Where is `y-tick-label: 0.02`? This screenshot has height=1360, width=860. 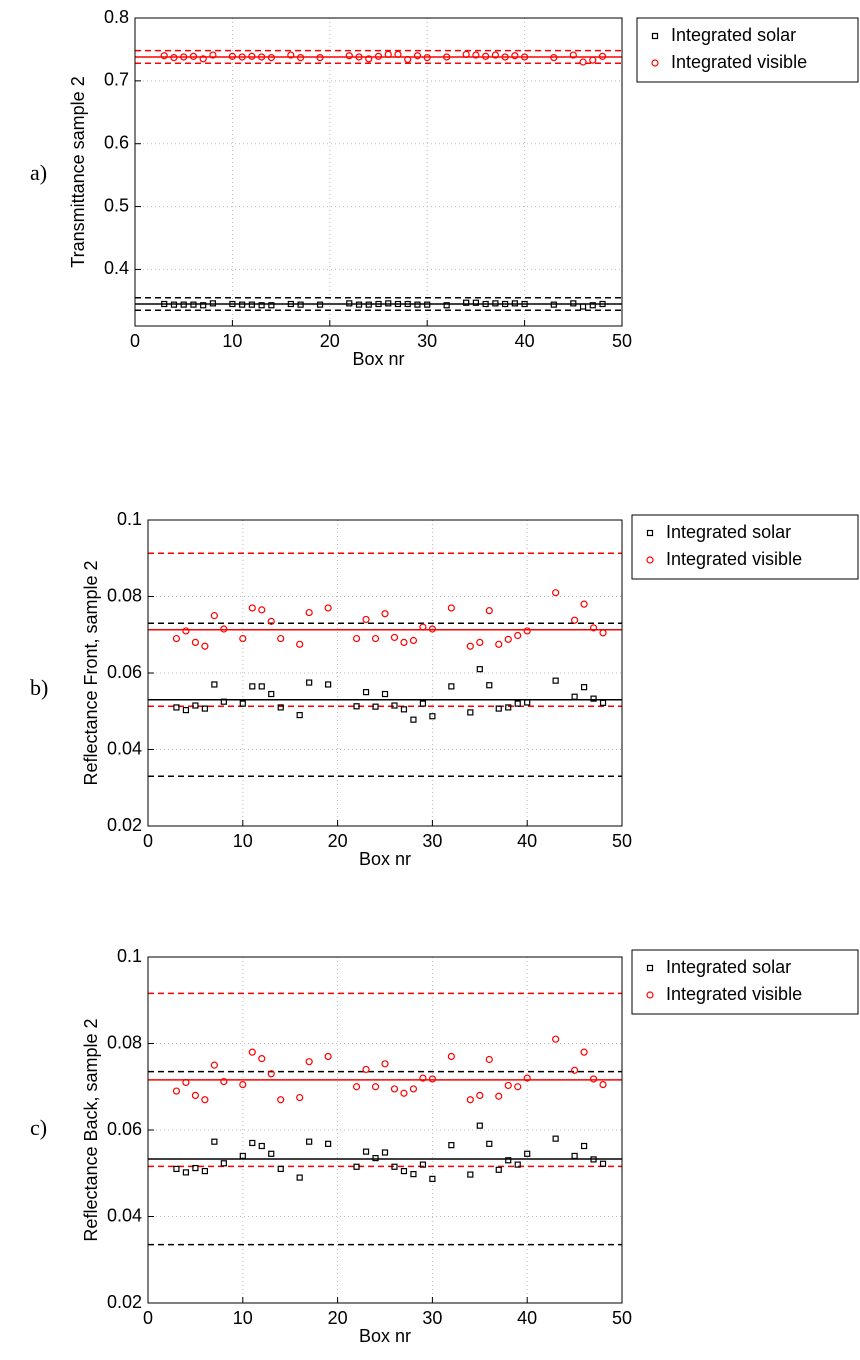
y-tick-label: 0.02 is located at coordinates (124, 825).